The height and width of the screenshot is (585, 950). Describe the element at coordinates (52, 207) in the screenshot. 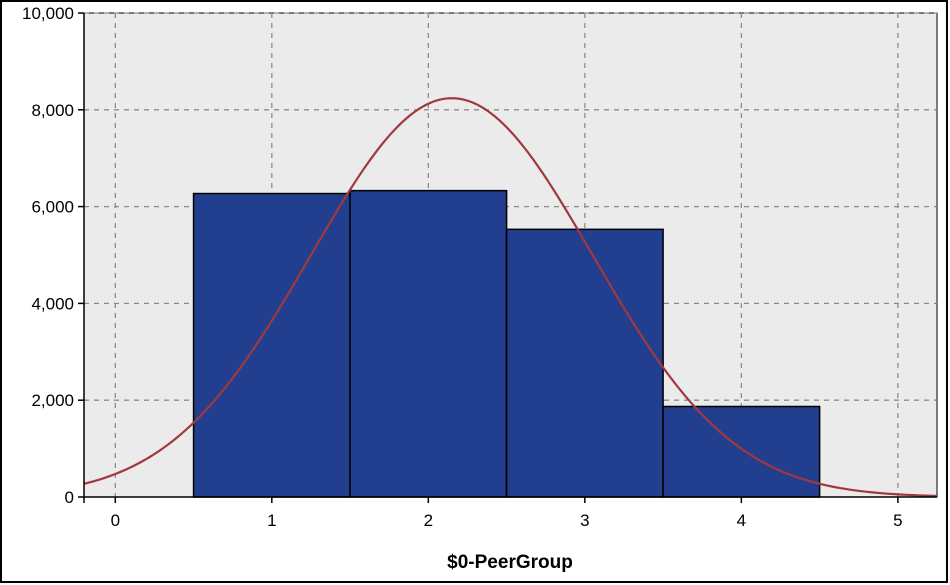

I see `y-tick-label: 6,000` at that location.